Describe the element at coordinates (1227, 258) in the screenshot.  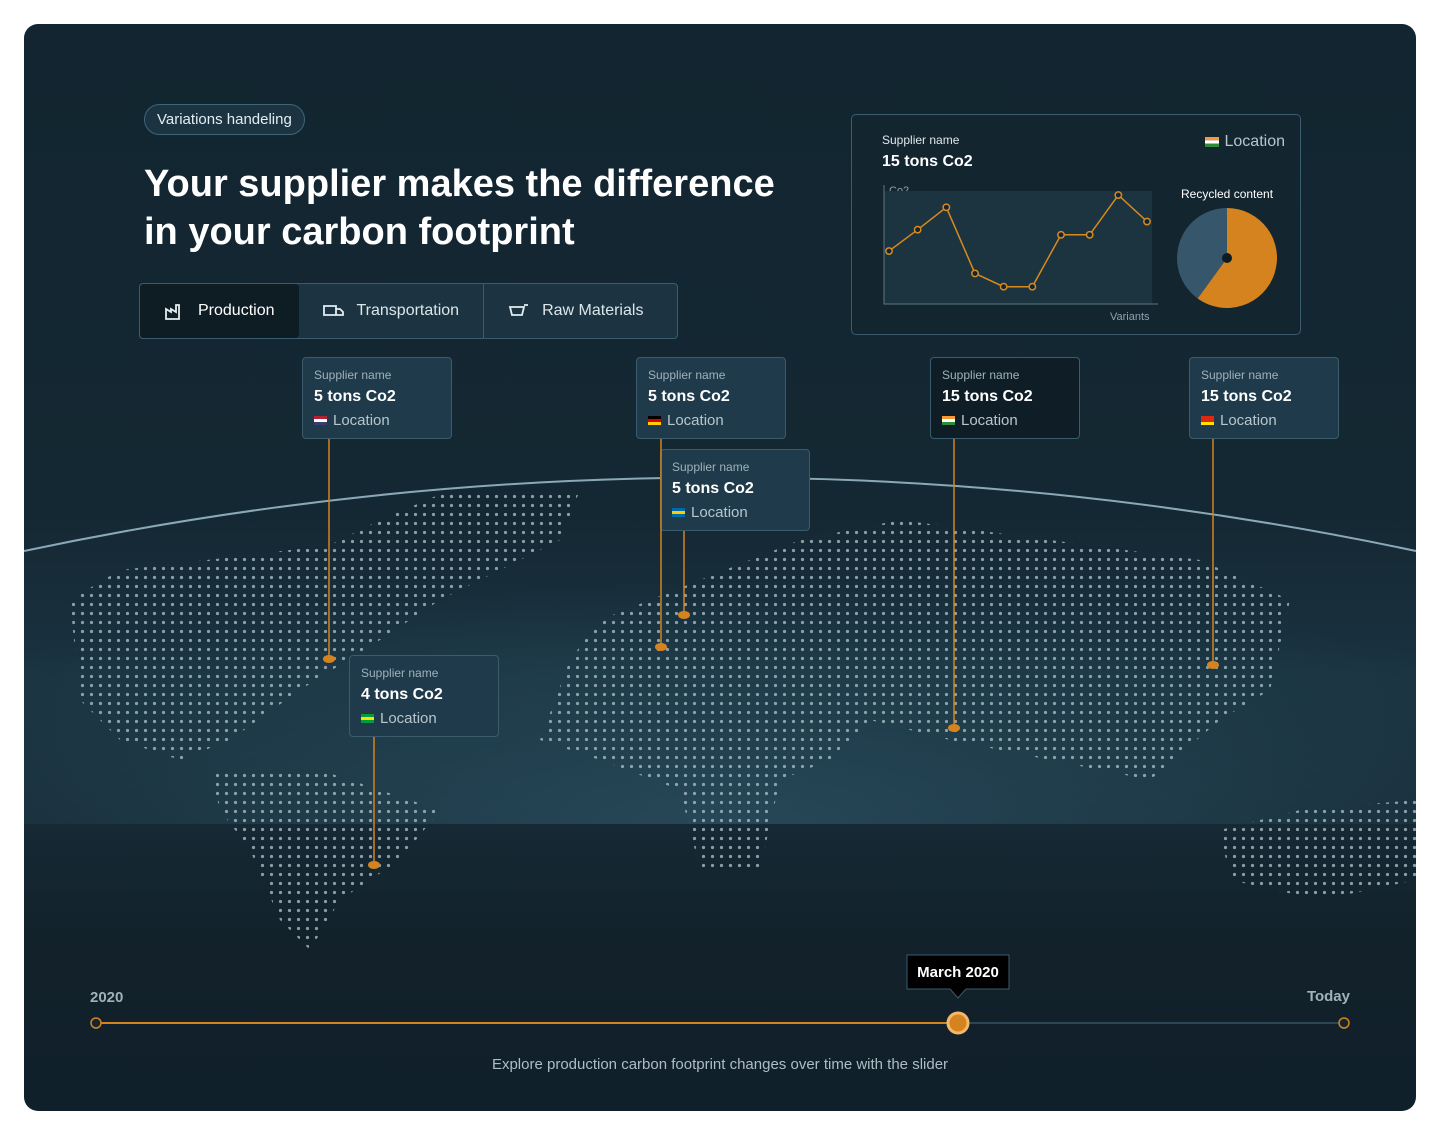
I see `pie-center` at that location.